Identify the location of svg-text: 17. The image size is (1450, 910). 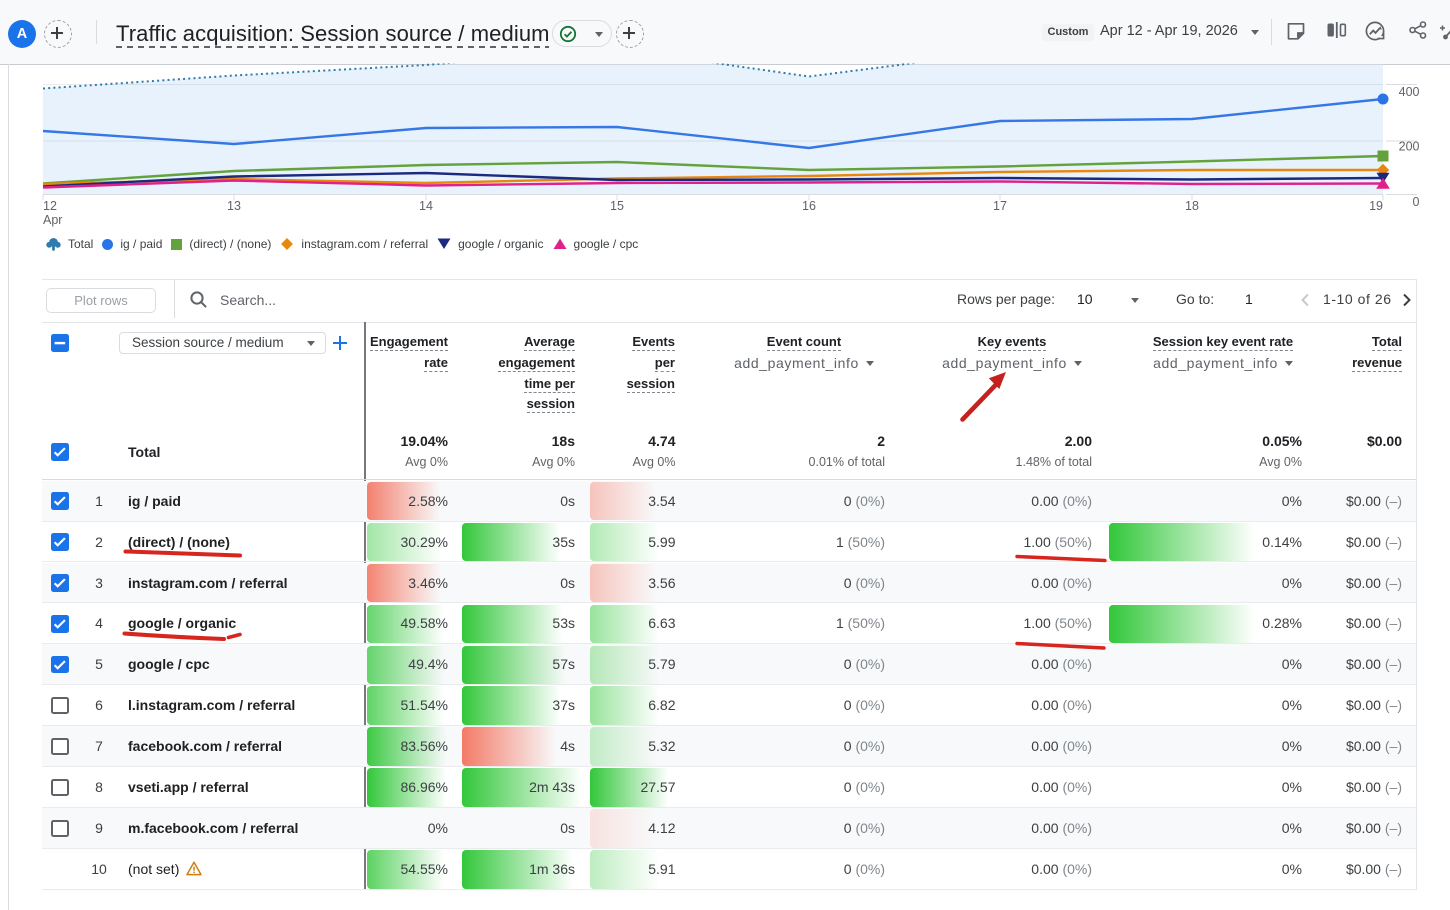
(1000, 206).